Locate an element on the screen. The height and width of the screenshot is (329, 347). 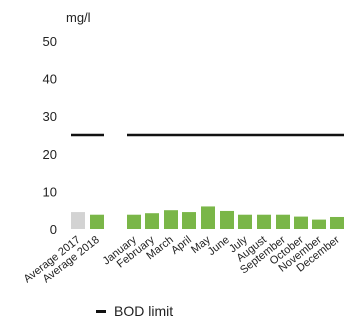
y-tick-label-40: 40 is located at coordinates (50, 79).